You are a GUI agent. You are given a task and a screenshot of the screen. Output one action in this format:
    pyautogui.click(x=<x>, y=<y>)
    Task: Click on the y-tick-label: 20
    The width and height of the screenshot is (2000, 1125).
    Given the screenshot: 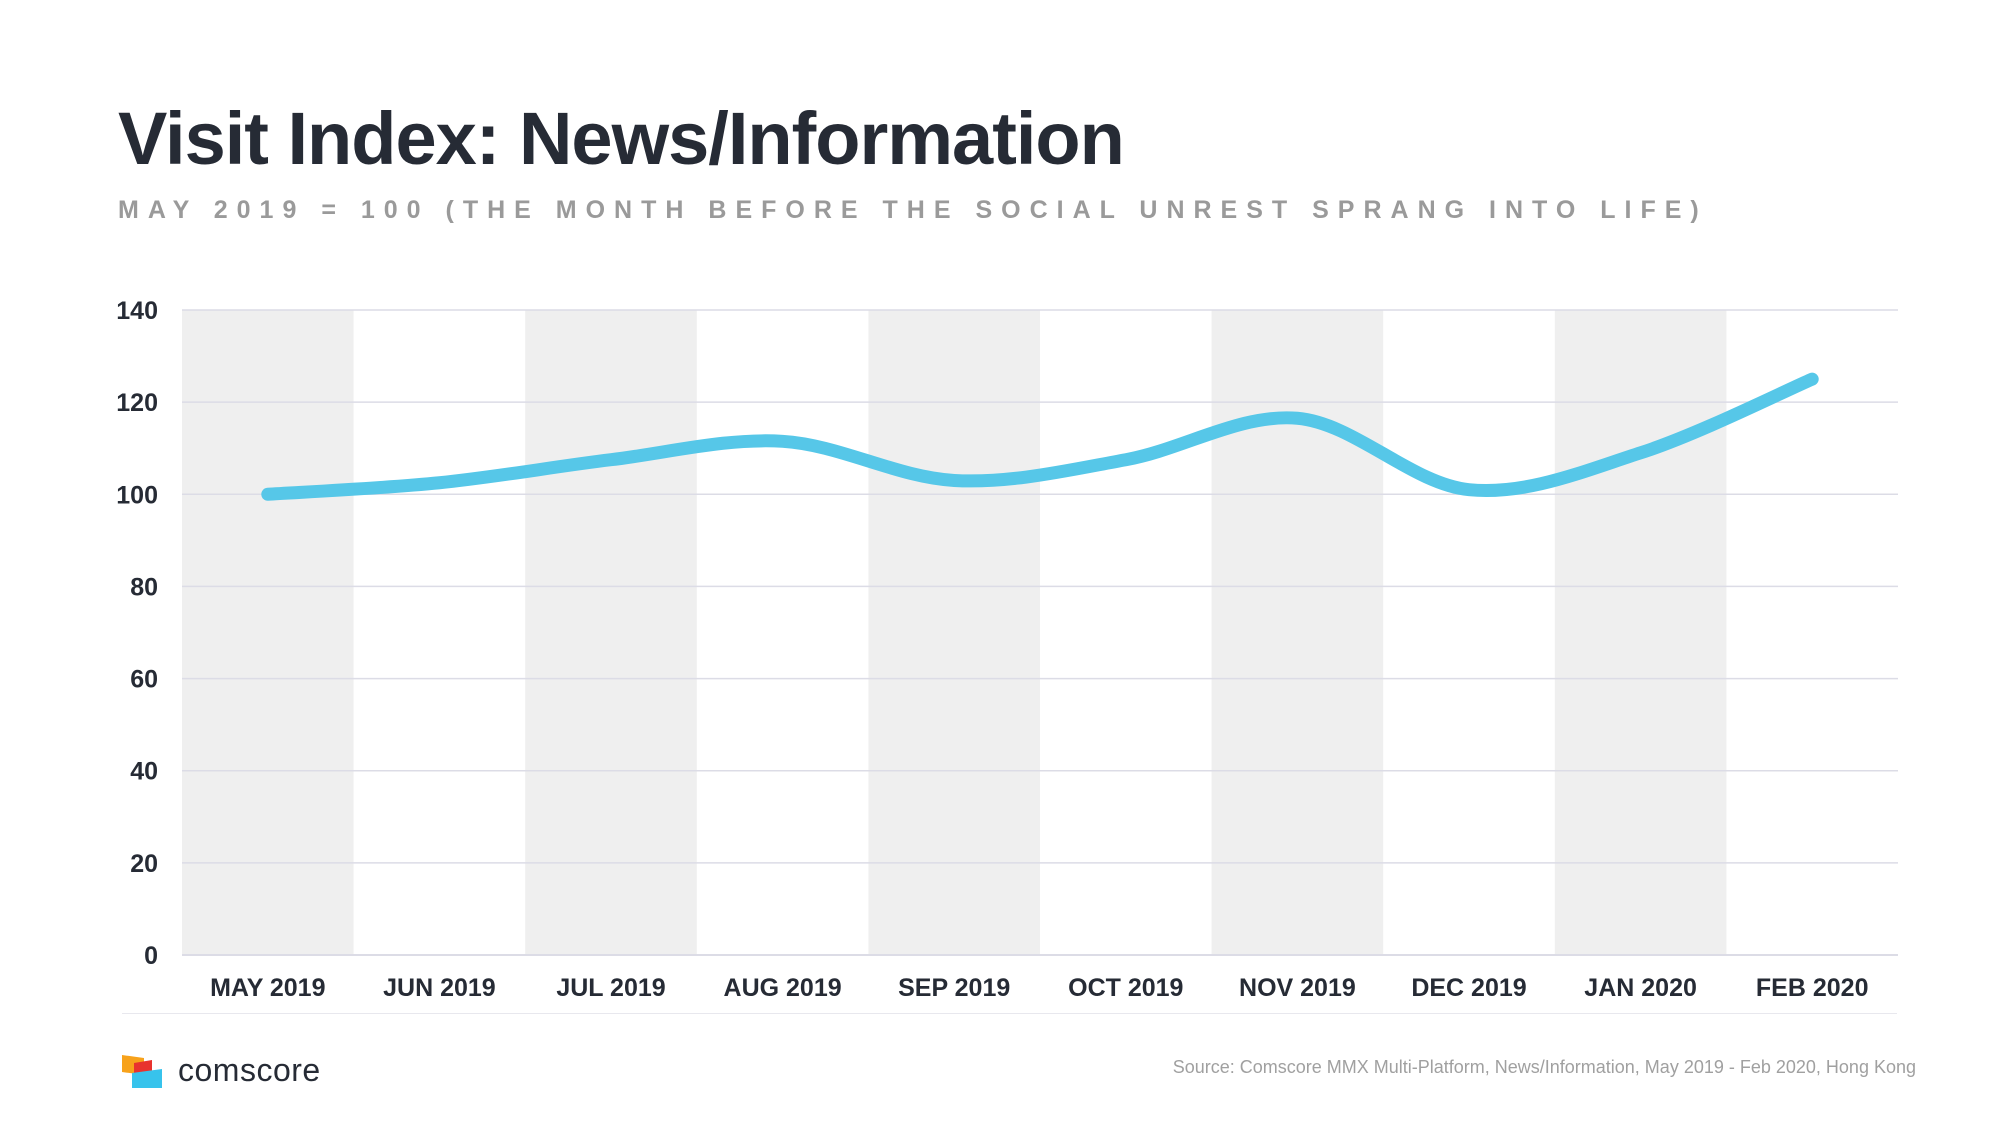 What is the action you would take?
    pyautogui.click(x=144, y=864)
    